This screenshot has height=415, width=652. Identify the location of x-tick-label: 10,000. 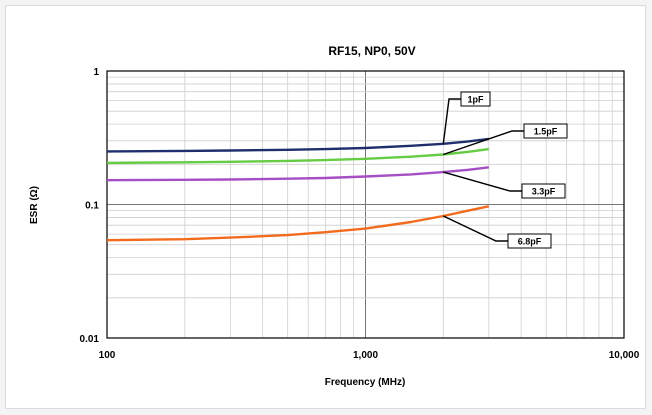
(624, 355).